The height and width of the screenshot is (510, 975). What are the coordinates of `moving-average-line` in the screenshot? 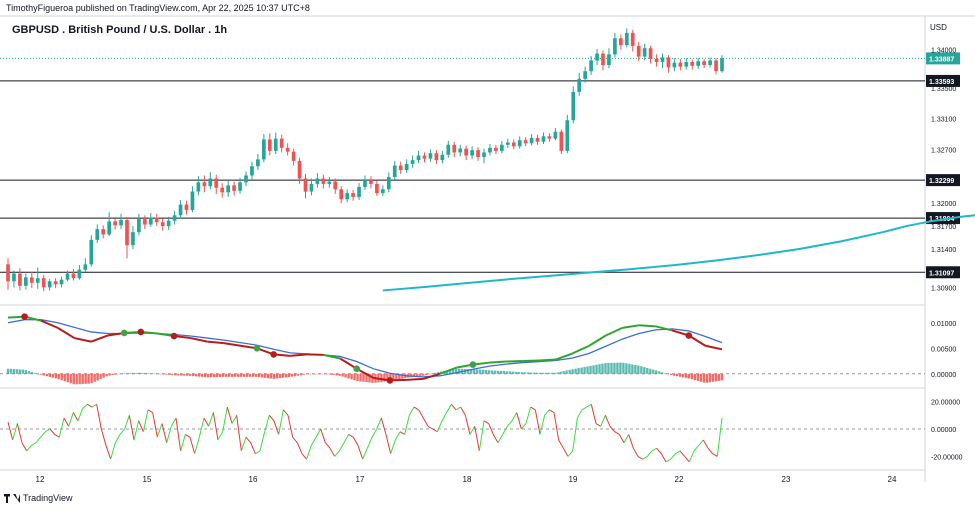 It's located at (678, 251).